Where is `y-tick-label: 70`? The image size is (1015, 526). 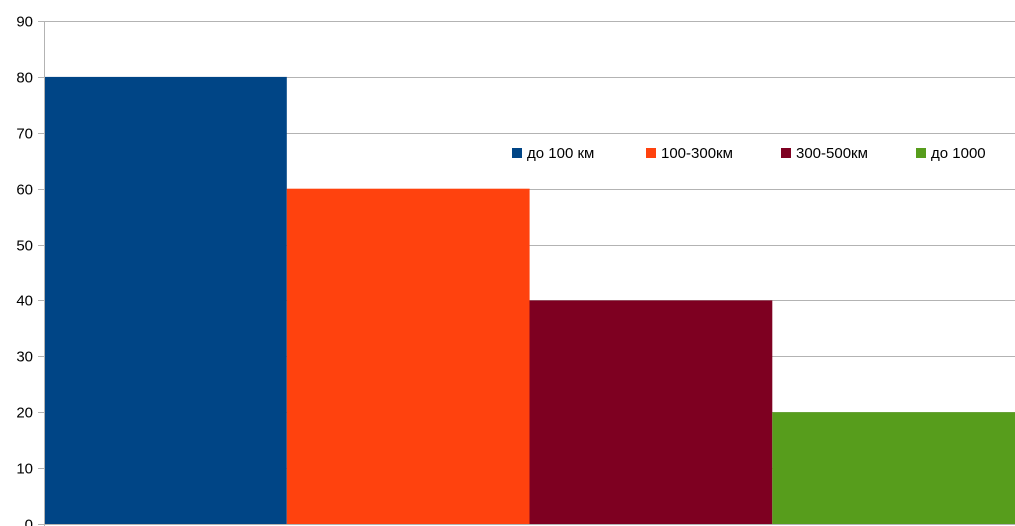 y-tick-label: 70 is located at coordinates (24, 134).